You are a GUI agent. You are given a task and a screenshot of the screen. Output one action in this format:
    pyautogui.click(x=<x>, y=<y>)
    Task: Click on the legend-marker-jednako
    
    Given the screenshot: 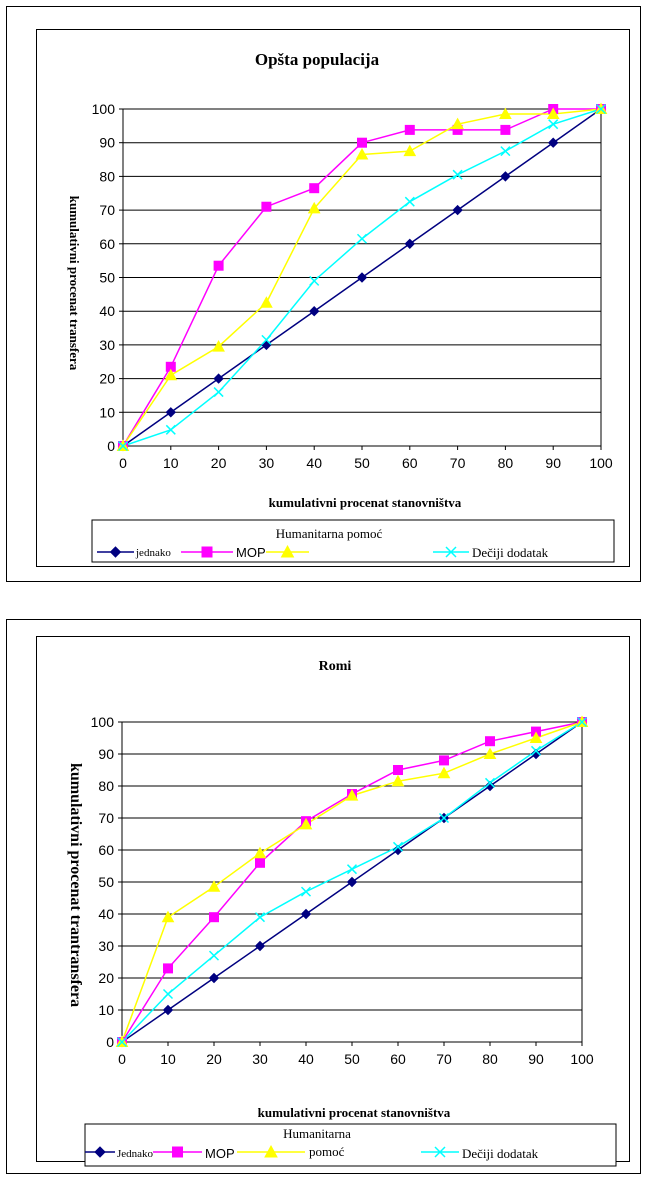 What is the action you would take?
    pyautogui.click(x=100, y=1152)
    